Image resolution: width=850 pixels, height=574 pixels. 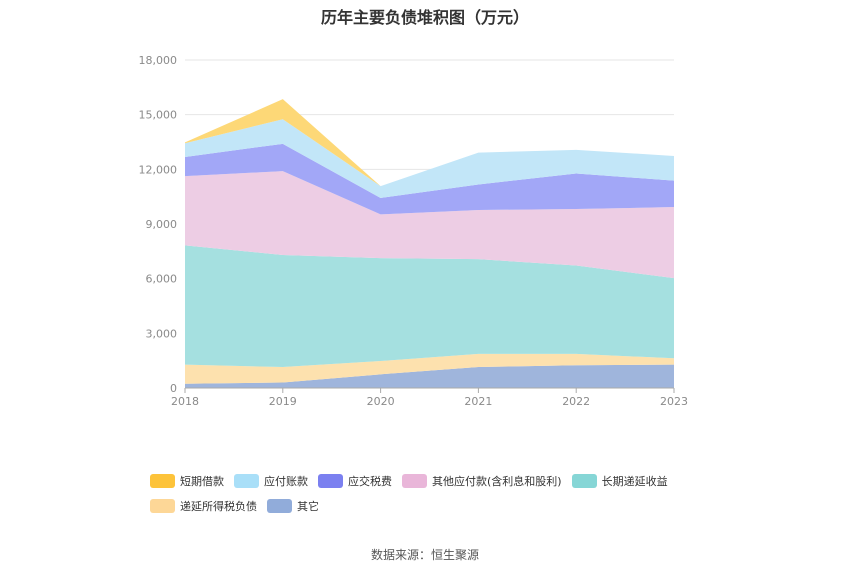 I want to click on legend-item: 递延所得税负债, so click(x=203, y=506).